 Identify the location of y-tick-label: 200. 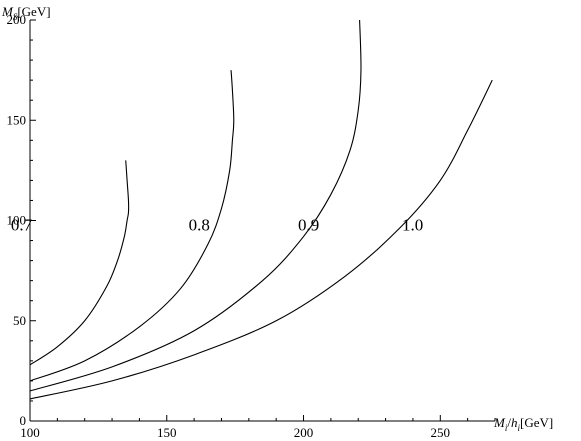
(17, 19).